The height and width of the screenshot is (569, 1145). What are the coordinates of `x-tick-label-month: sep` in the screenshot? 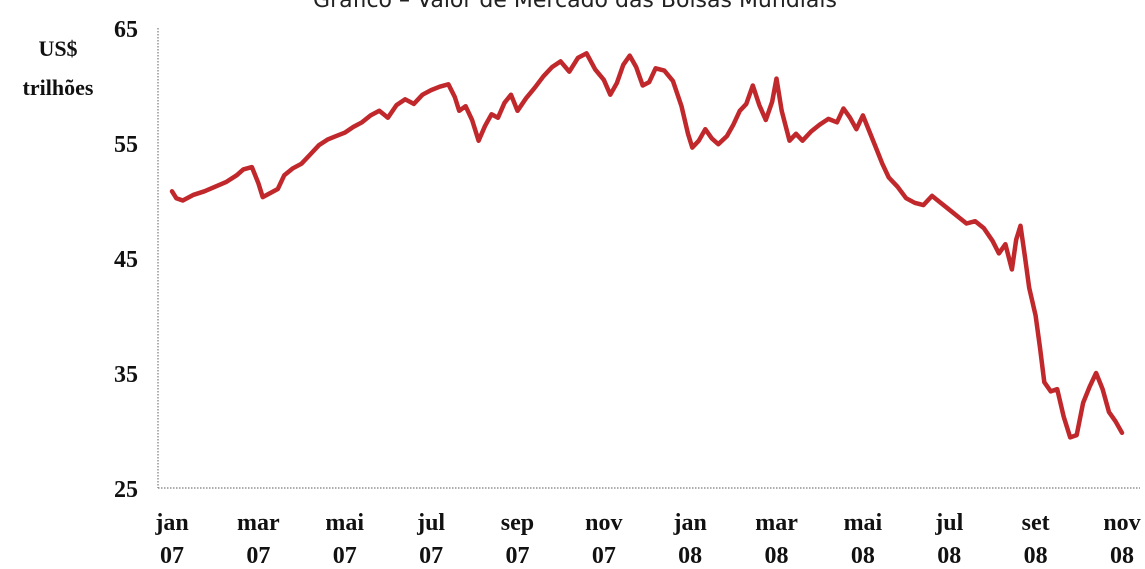 It's located at (517, 523).